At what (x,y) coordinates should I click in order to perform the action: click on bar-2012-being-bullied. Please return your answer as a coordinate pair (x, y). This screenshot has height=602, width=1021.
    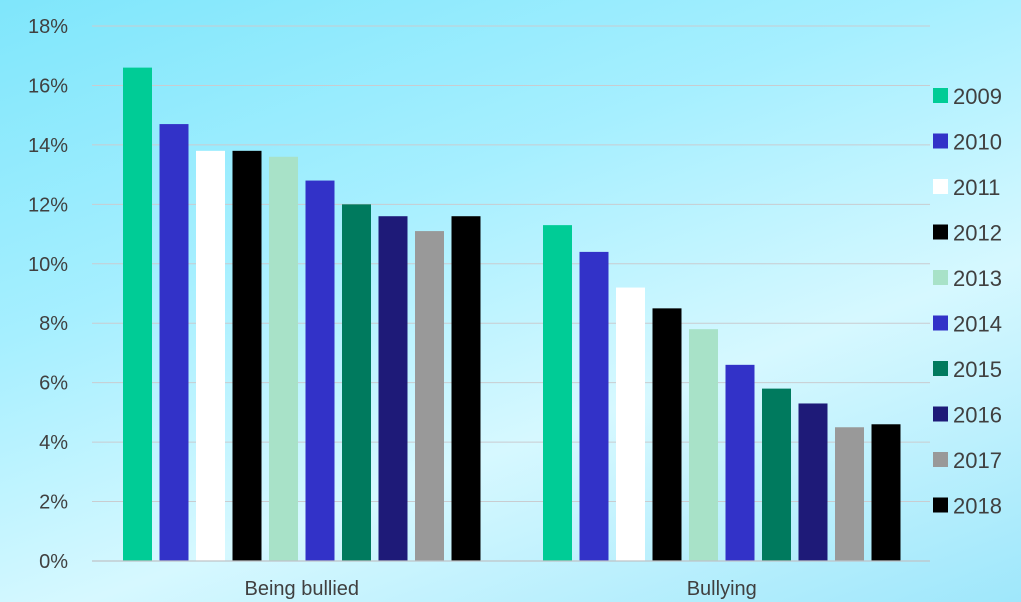
    Looking at the image, I should click on (247, 356).